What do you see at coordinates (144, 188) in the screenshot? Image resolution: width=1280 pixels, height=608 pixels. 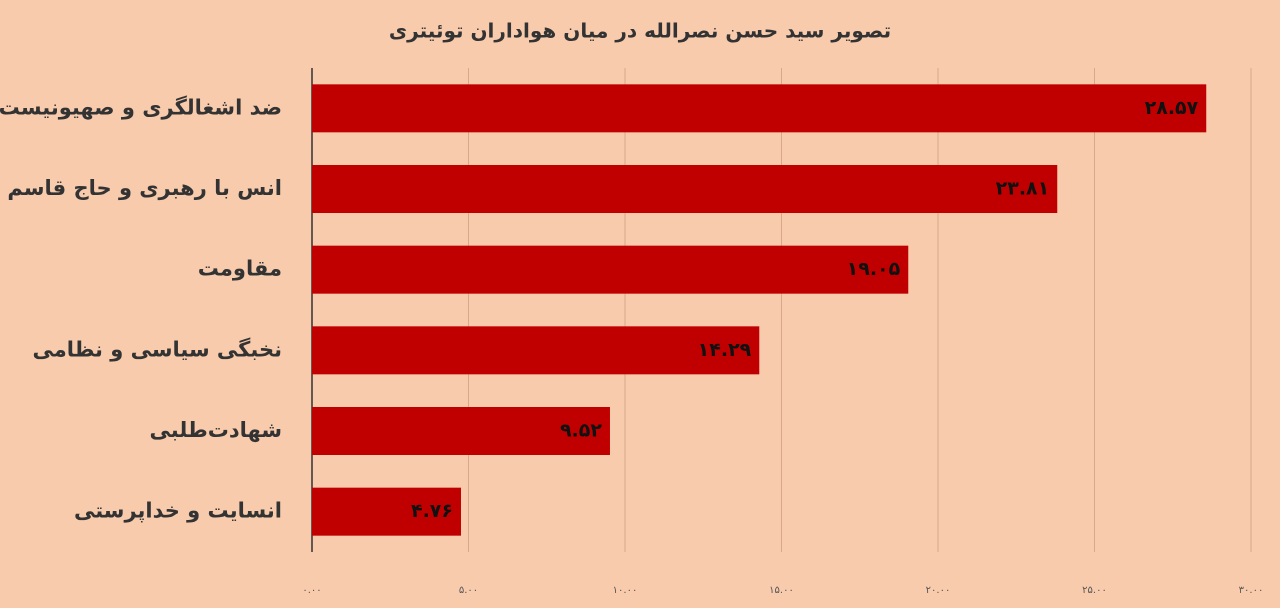 I see `category-label: انس با رهبری و حاج قاسم` at bounding box center [144, 188].